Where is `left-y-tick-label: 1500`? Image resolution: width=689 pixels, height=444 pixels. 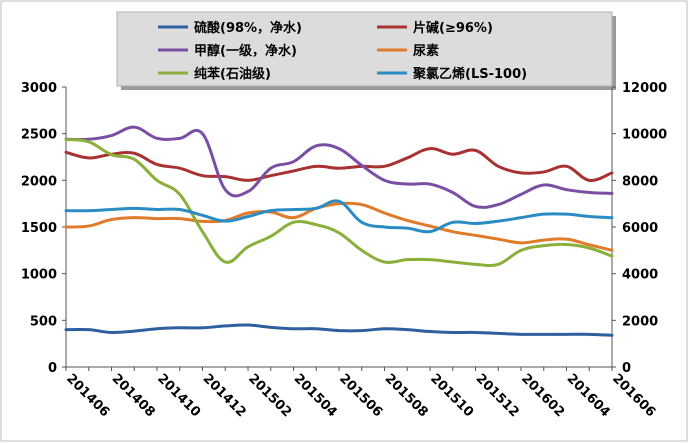 left-y-tick-label: 1500 is located at coordinates (39, 228).